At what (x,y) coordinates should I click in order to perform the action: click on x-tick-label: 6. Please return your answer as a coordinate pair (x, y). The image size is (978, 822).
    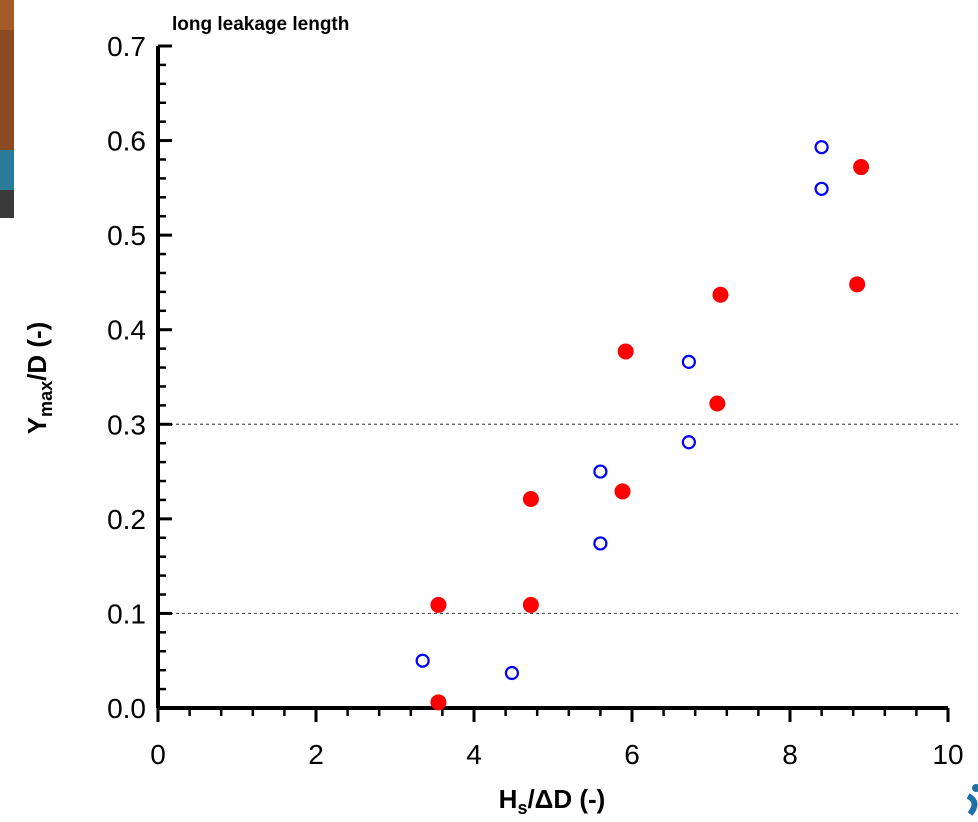
    Looking at the image, I should click on (632, 754).